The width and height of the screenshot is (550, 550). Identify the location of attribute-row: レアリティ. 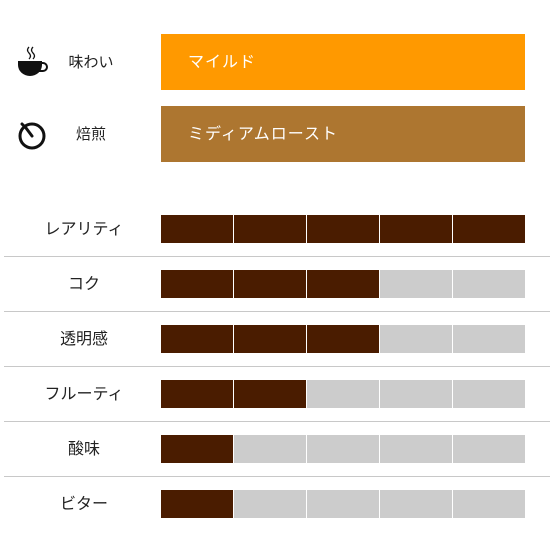
(275, 228).